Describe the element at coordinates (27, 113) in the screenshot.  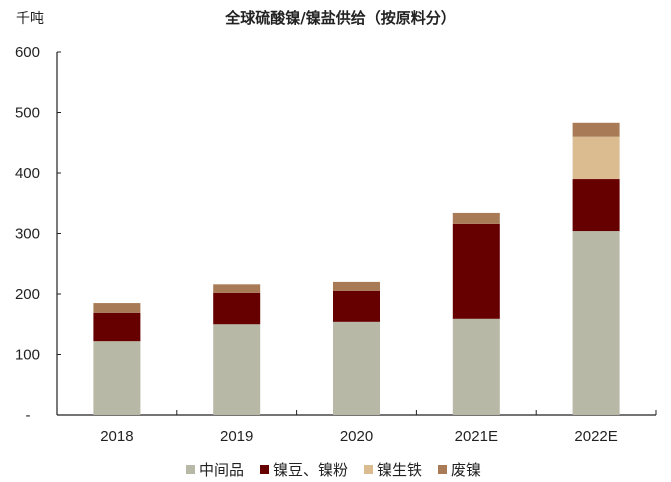
I see `y-tick-label: 500` at that location.